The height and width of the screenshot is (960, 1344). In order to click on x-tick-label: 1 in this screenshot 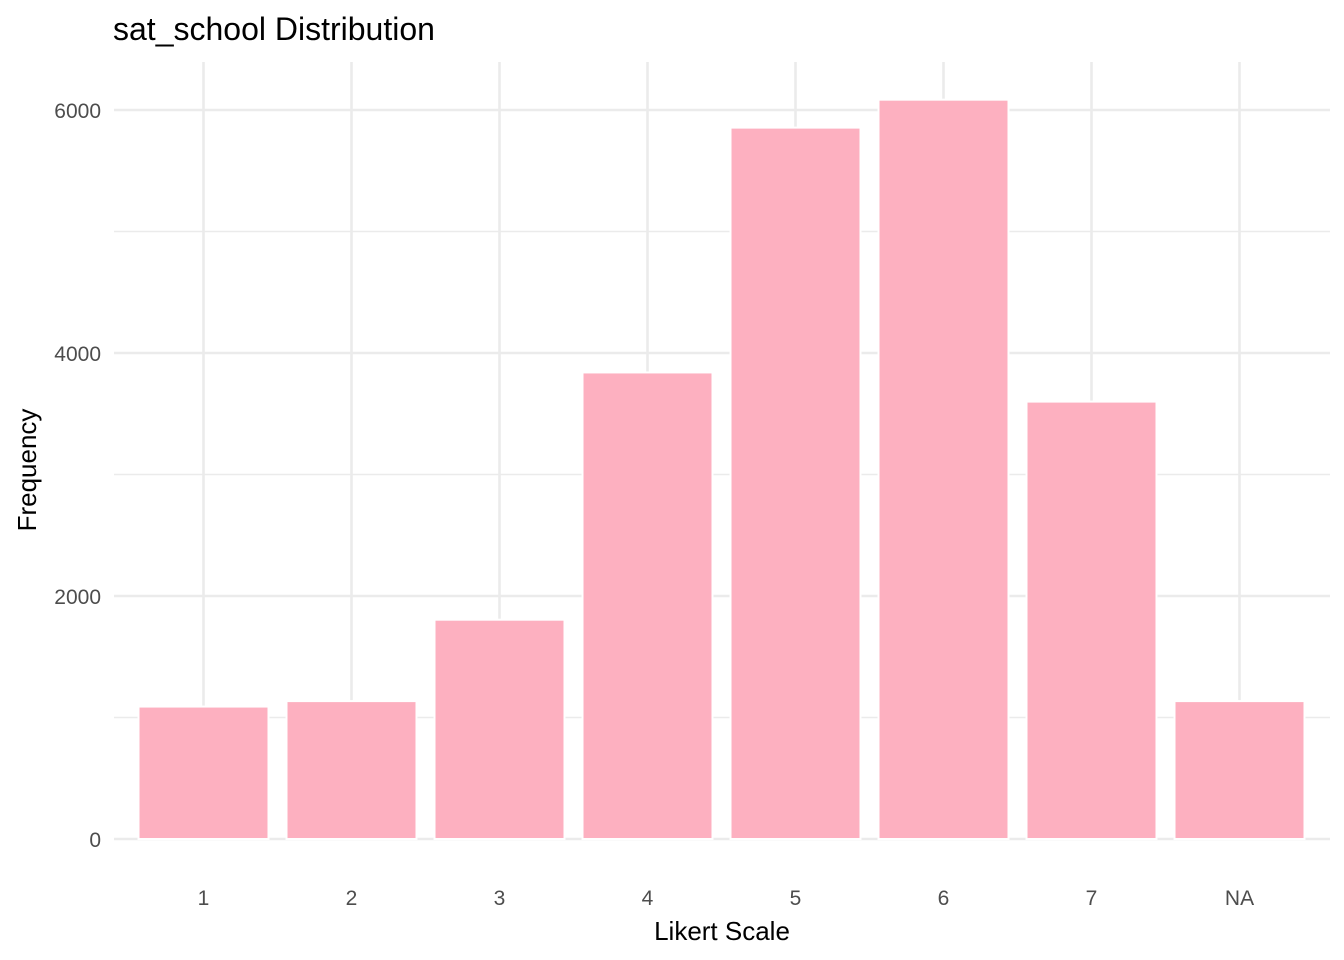, I will do `click(204, 898)`.